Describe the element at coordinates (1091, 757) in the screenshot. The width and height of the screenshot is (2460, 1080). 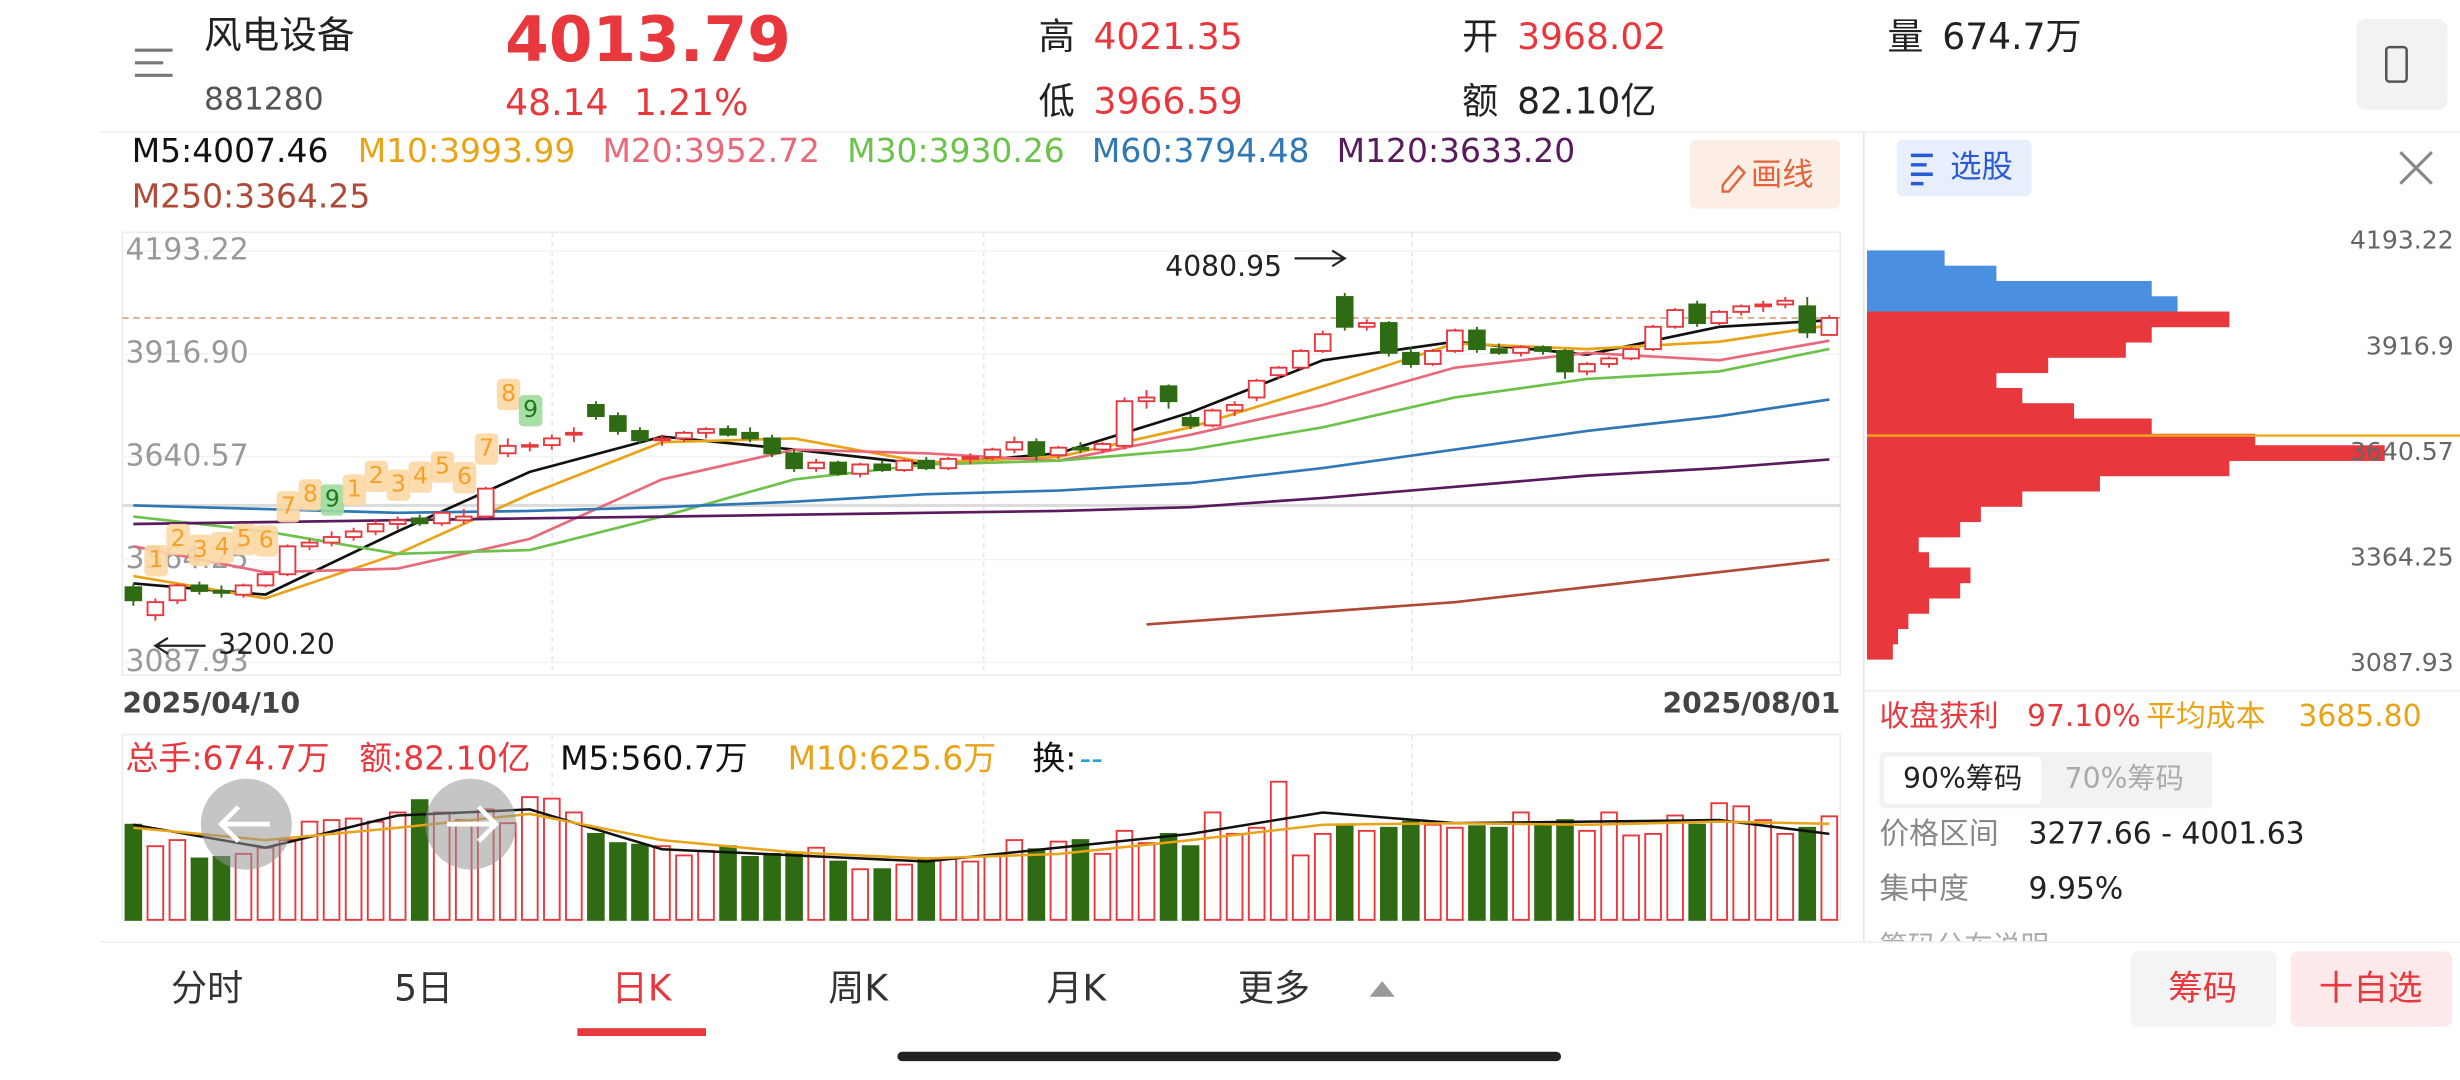
I see `turnover-value: --` at that location.